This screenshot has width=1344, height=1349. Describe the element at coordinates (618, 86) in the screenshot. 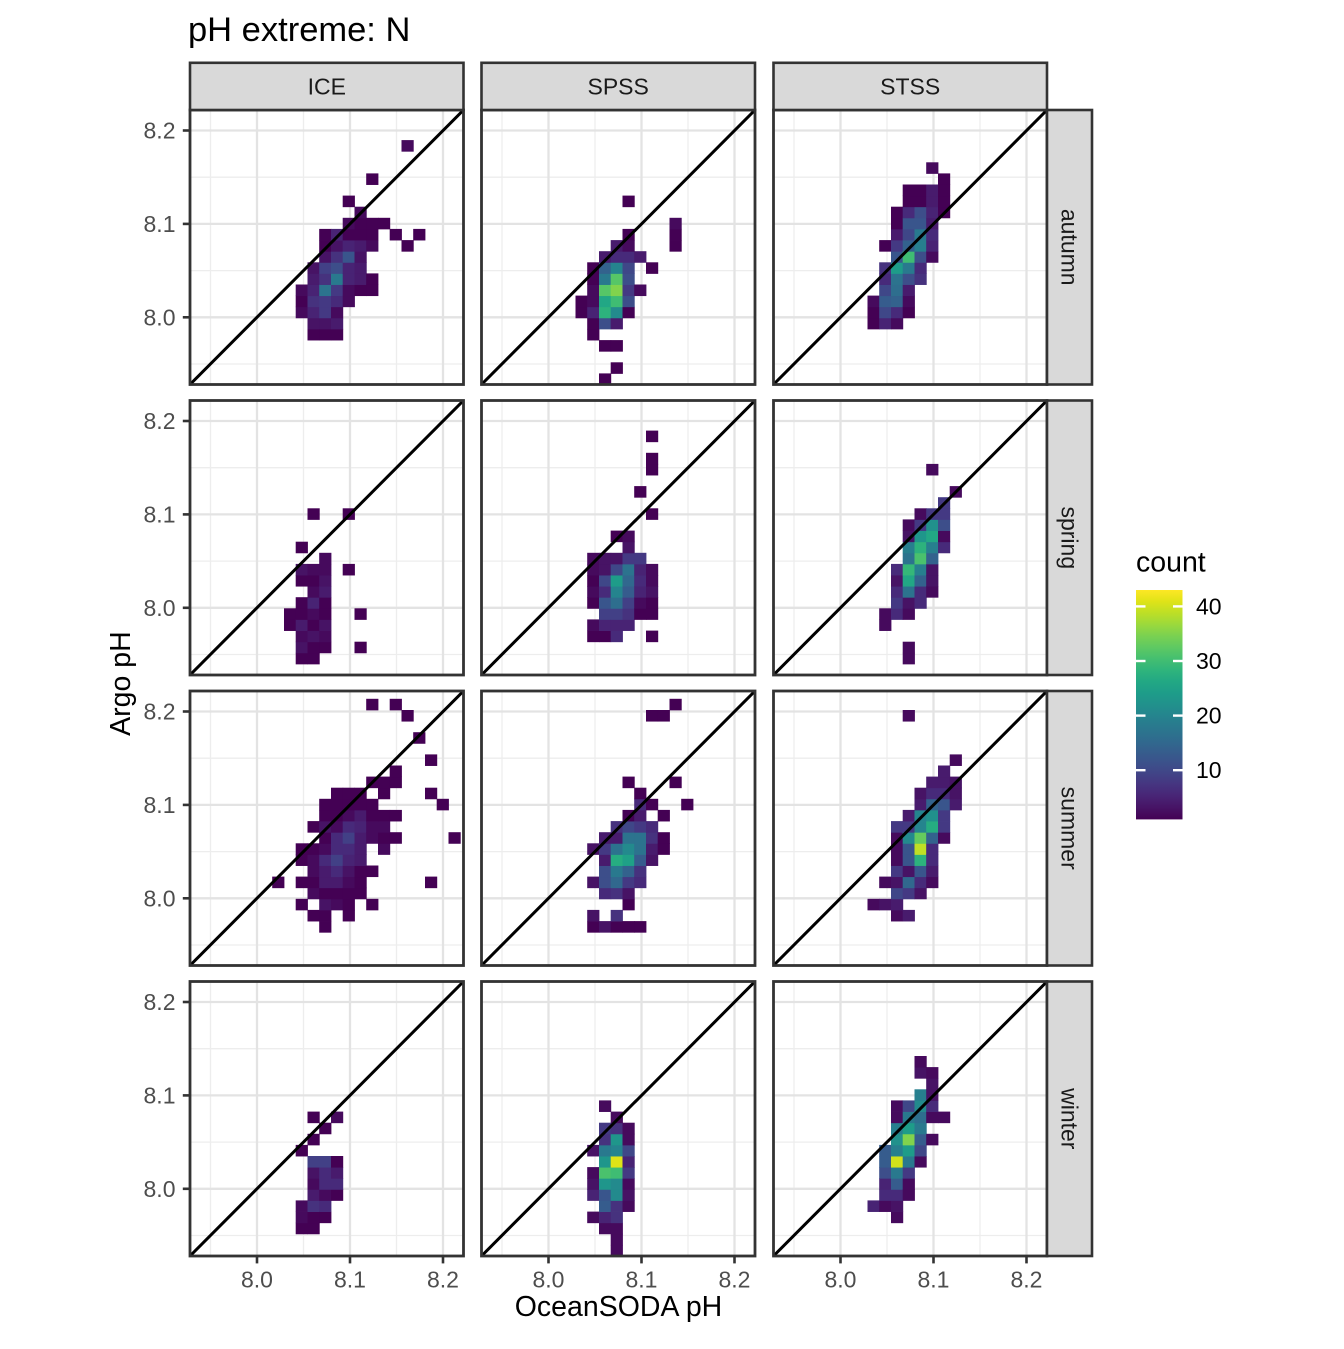

I see `svg-text: SPSS` at that location.